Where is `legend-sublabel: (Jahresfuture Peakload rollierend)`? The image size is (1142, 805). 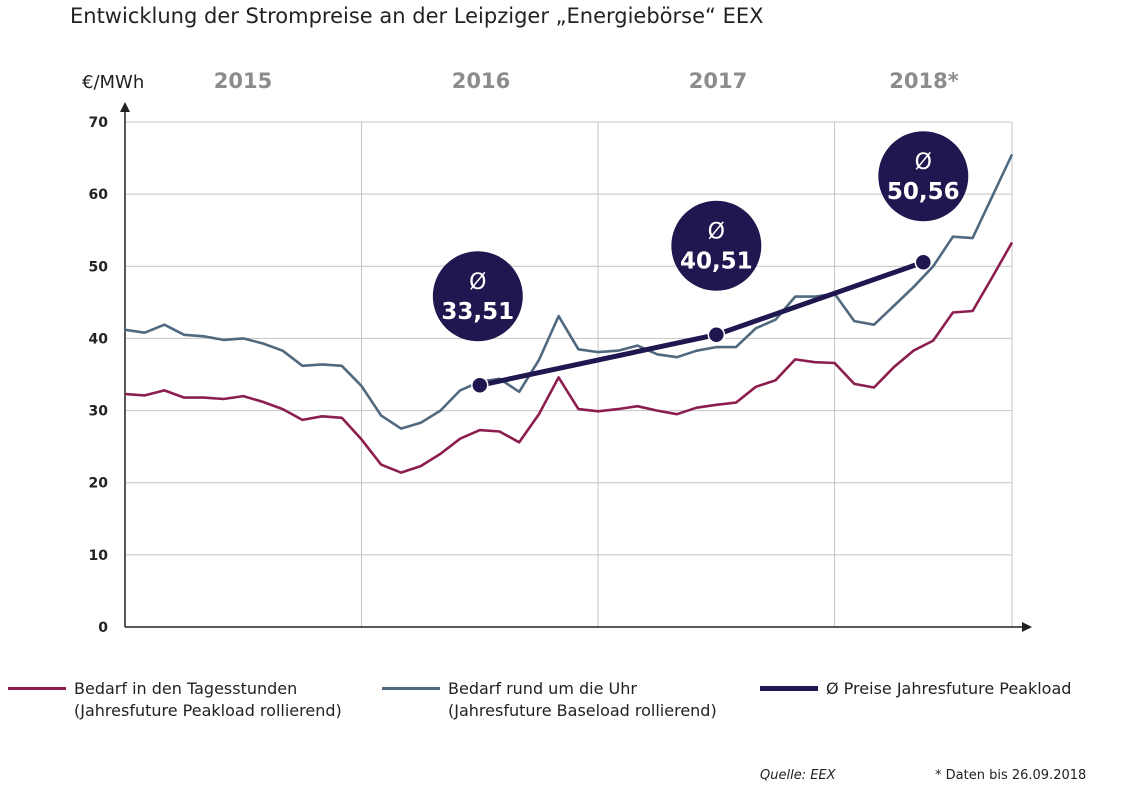
legend-sublabel: (Jahresfuture Peakload rollierend) is located at coordinates (208, 710).